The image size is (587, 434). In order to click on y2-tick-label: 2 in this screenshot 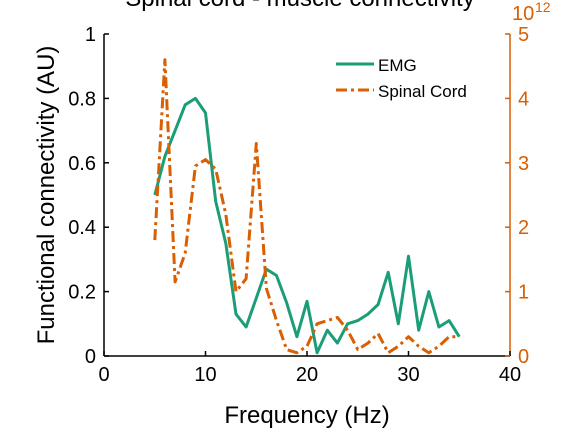, I will do `click(523, 228)`.